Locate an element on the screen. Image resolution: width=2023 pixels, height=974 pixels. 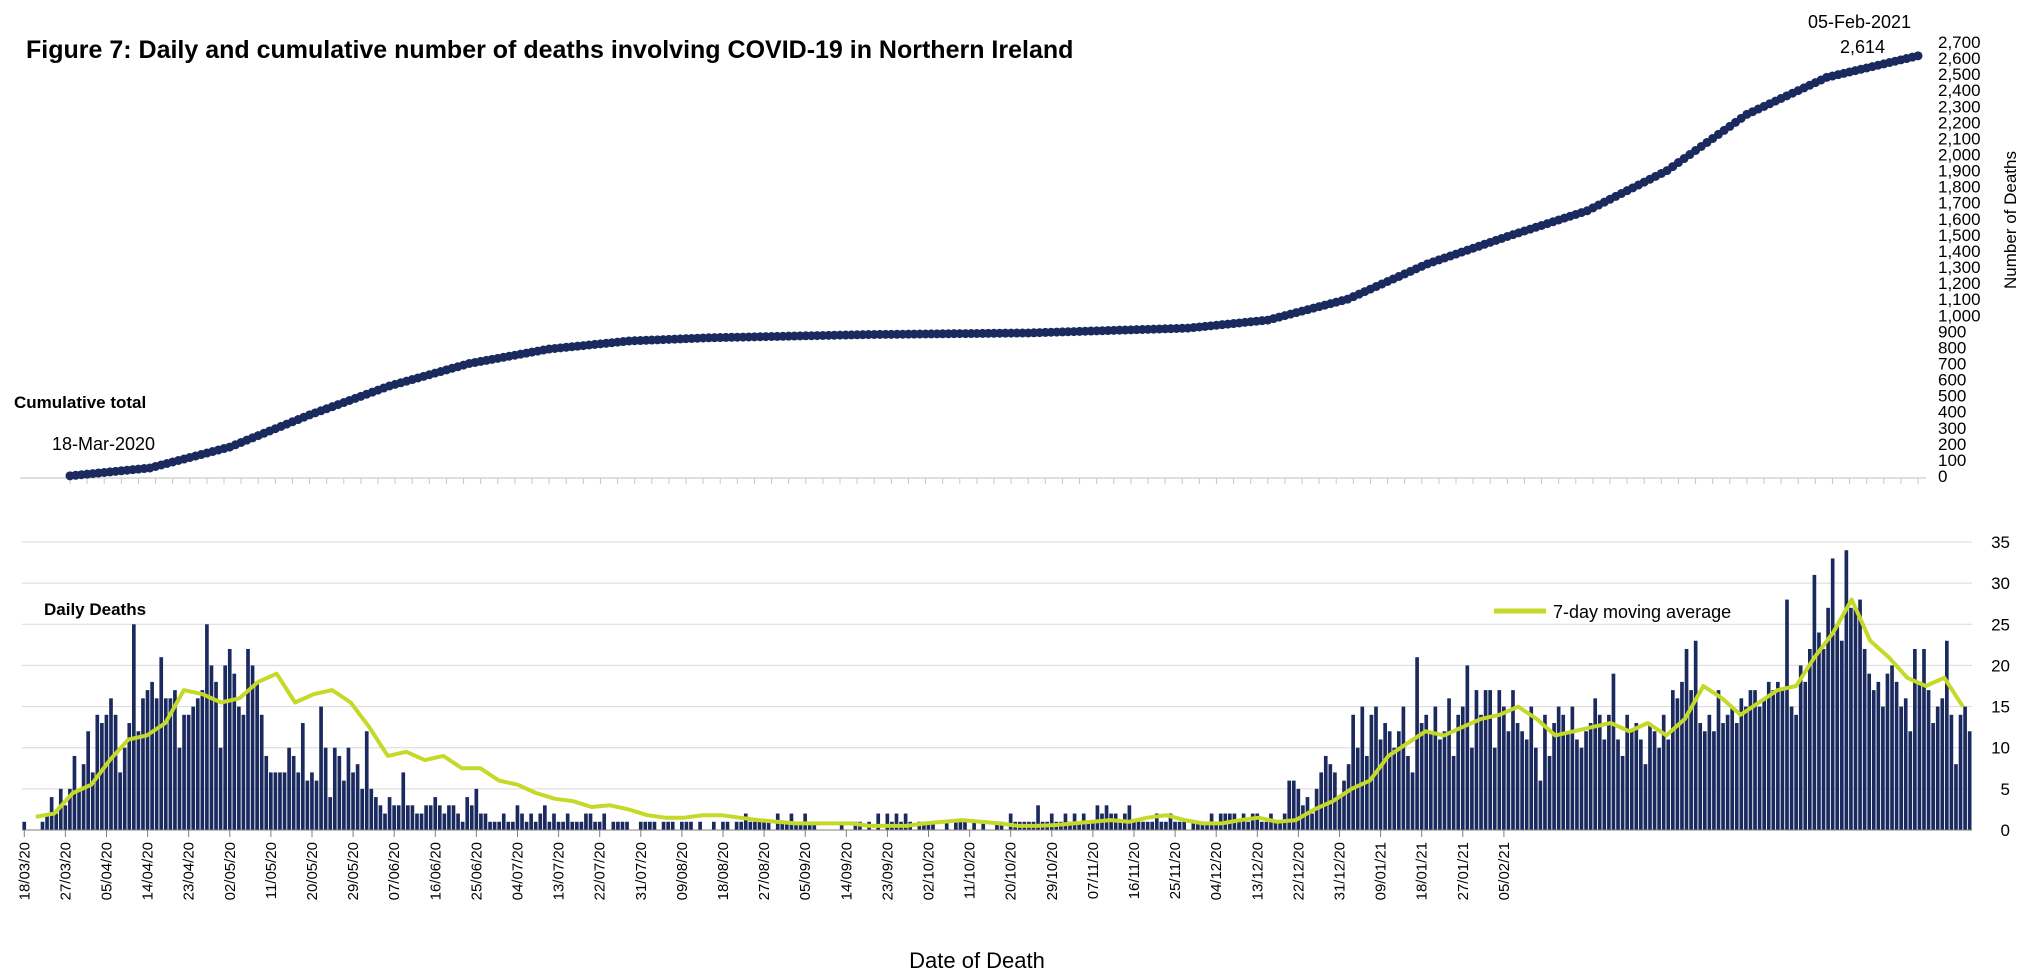
cumulative-series-label: Cumulative total is located at coordinates (80, 402).